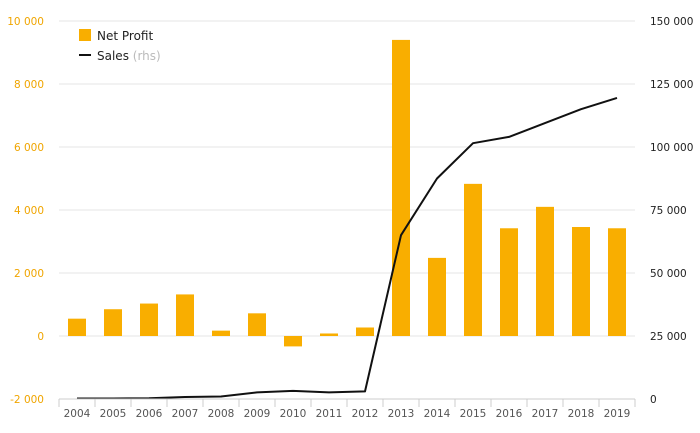 The width and height of the screenshot is (700, 433). Describe the element at coordinates (671, 85) in the screenshot. I see `right-axis-tick-label: 125 000` at that location.